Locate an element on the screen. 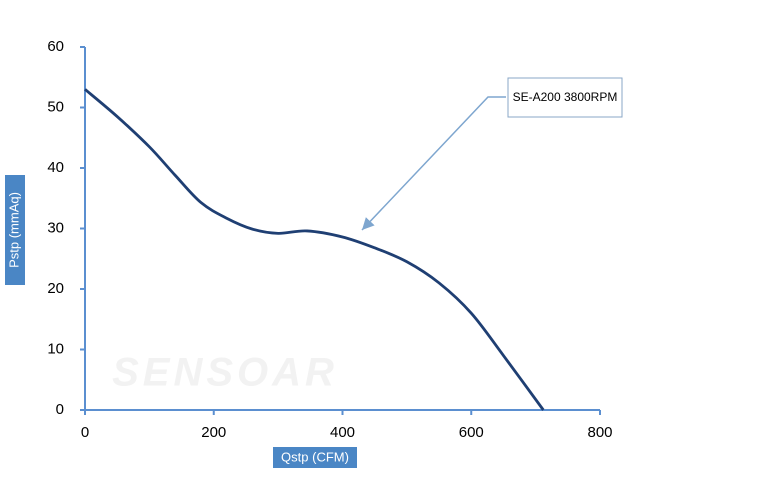  watermark: SENSOAR is located at coordinates (225, 373).